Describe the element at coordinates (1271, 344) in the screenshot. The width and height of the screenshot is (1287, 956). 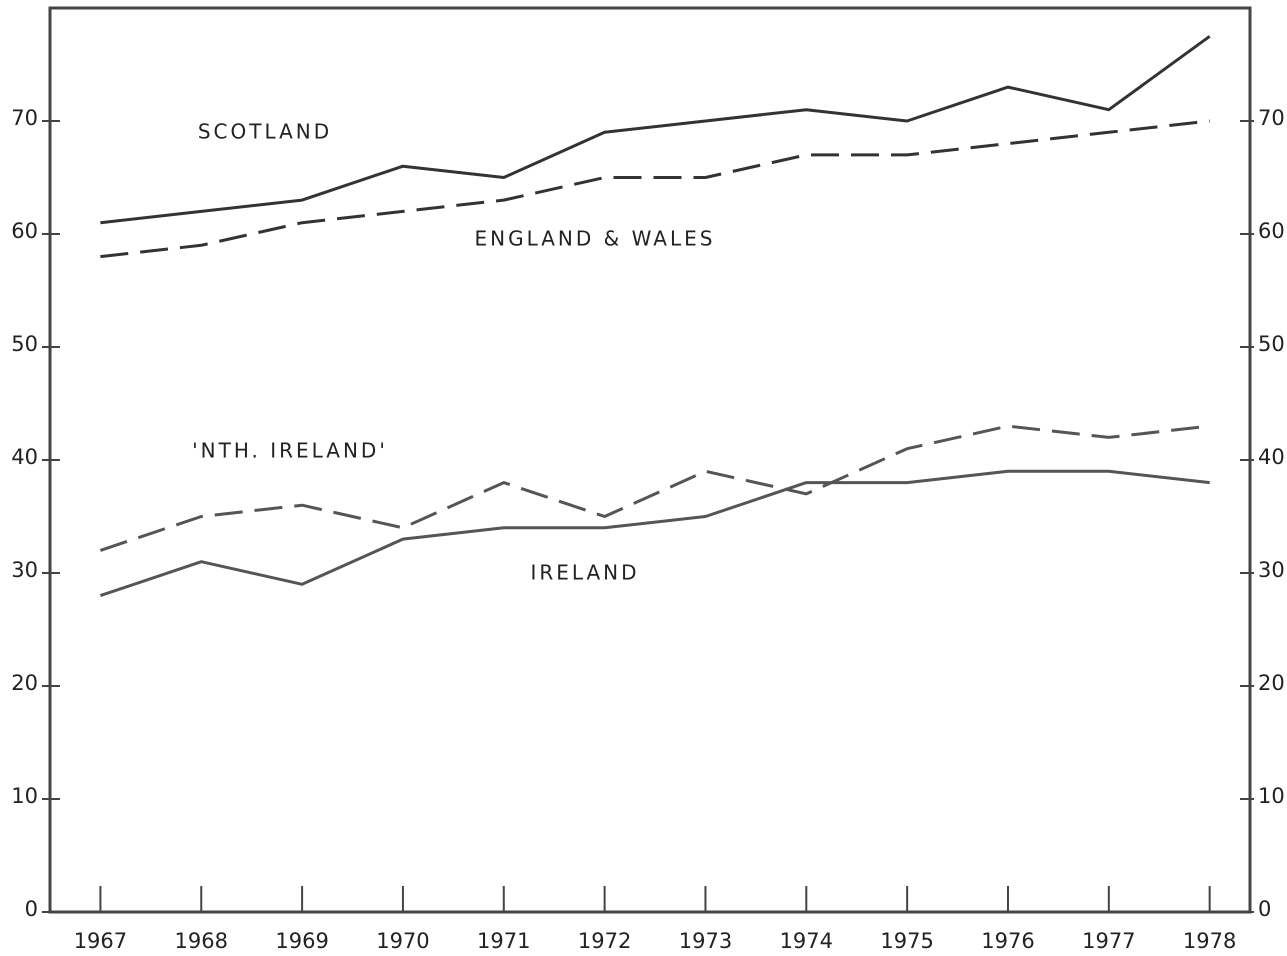
I see `y2-tick-label: 50` at that location.